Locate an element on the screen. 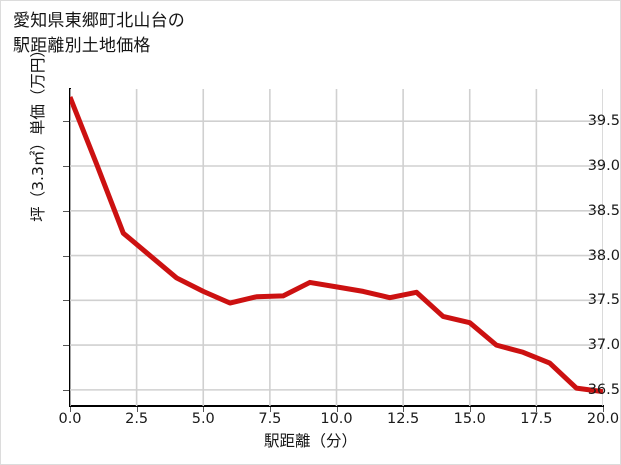  x-tick-label: 0.0 is located at coordinates (70, 419).